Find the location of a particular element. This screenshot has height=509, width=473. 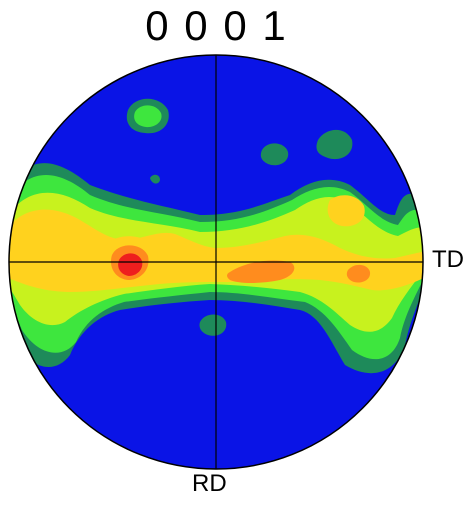

hotspot-orange-right is located at coordinates (358, 273).